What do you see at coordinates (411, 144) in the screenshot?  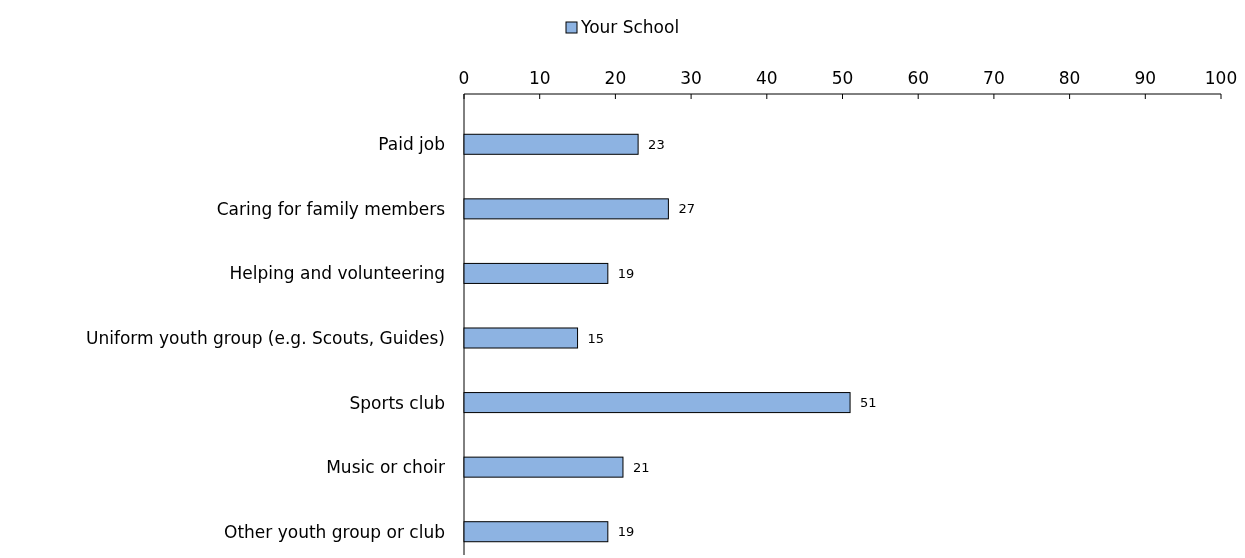 I see `y-tick-label: Paid job` at bounding box center [411, 144].